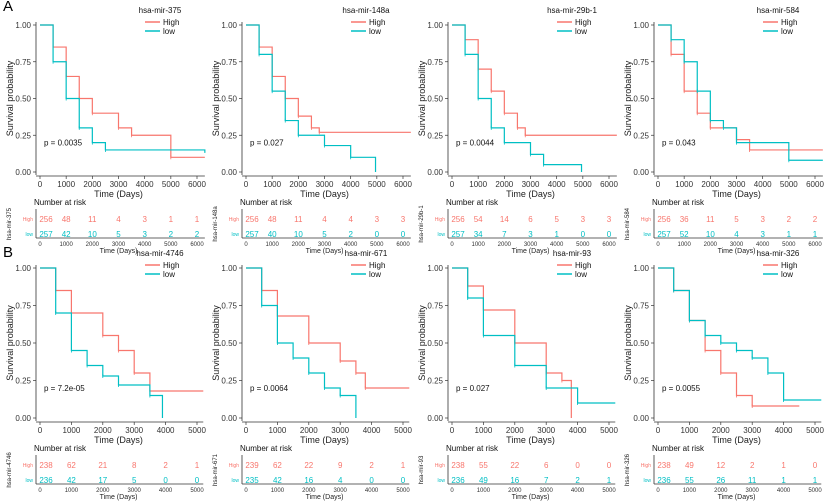 The height and width of the screenshot is (503, 824). What do you see at coordinates (118, 234) in the screenshot?
I see `risk-count-low: 5` at bounding box center [118, 234].